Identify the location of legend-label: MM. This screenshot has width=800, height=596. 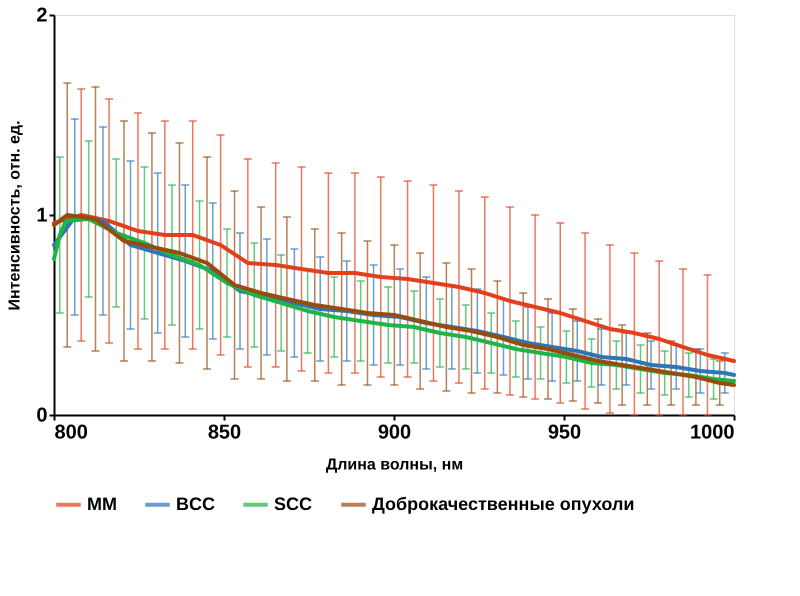
(102, 504).